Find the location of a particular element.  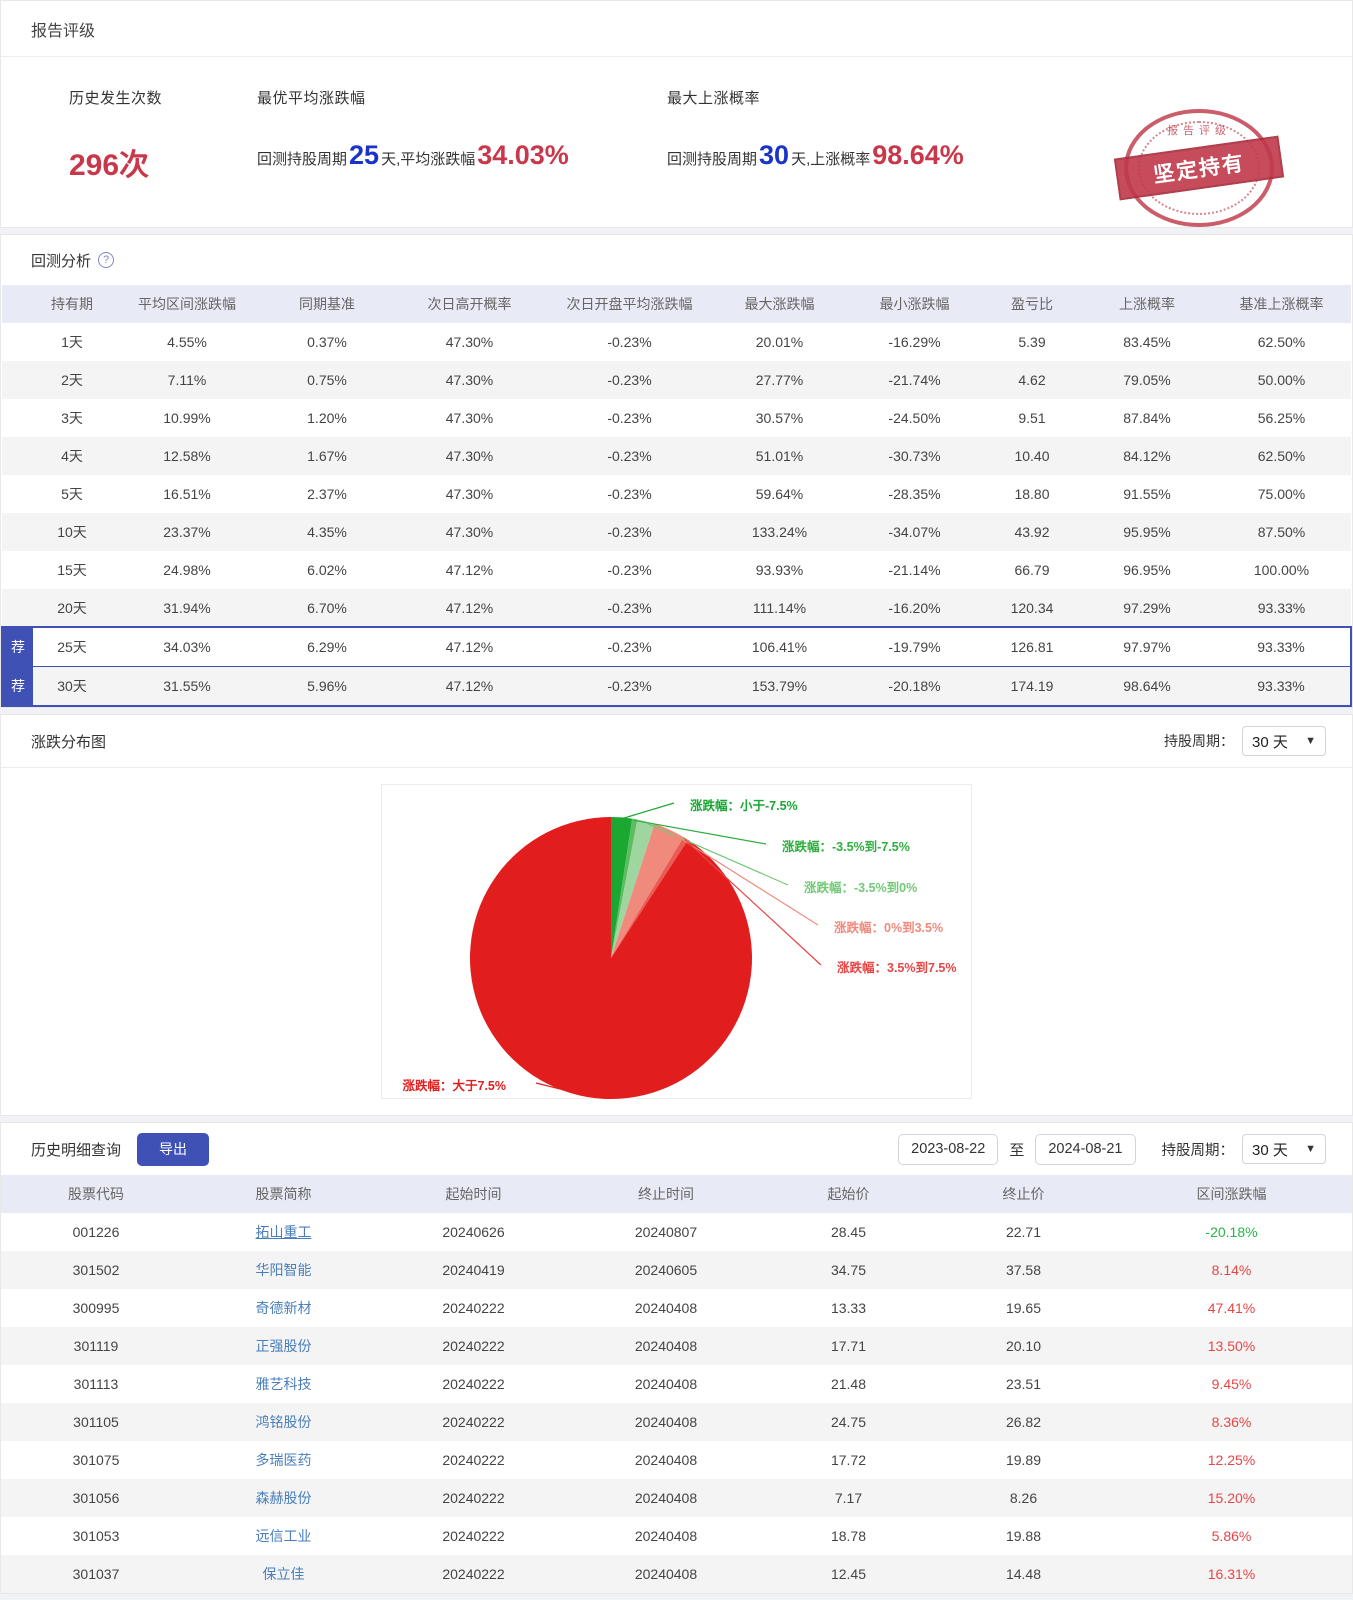

start-date-cell: 20240419 is located at coordinates (473, 1270).